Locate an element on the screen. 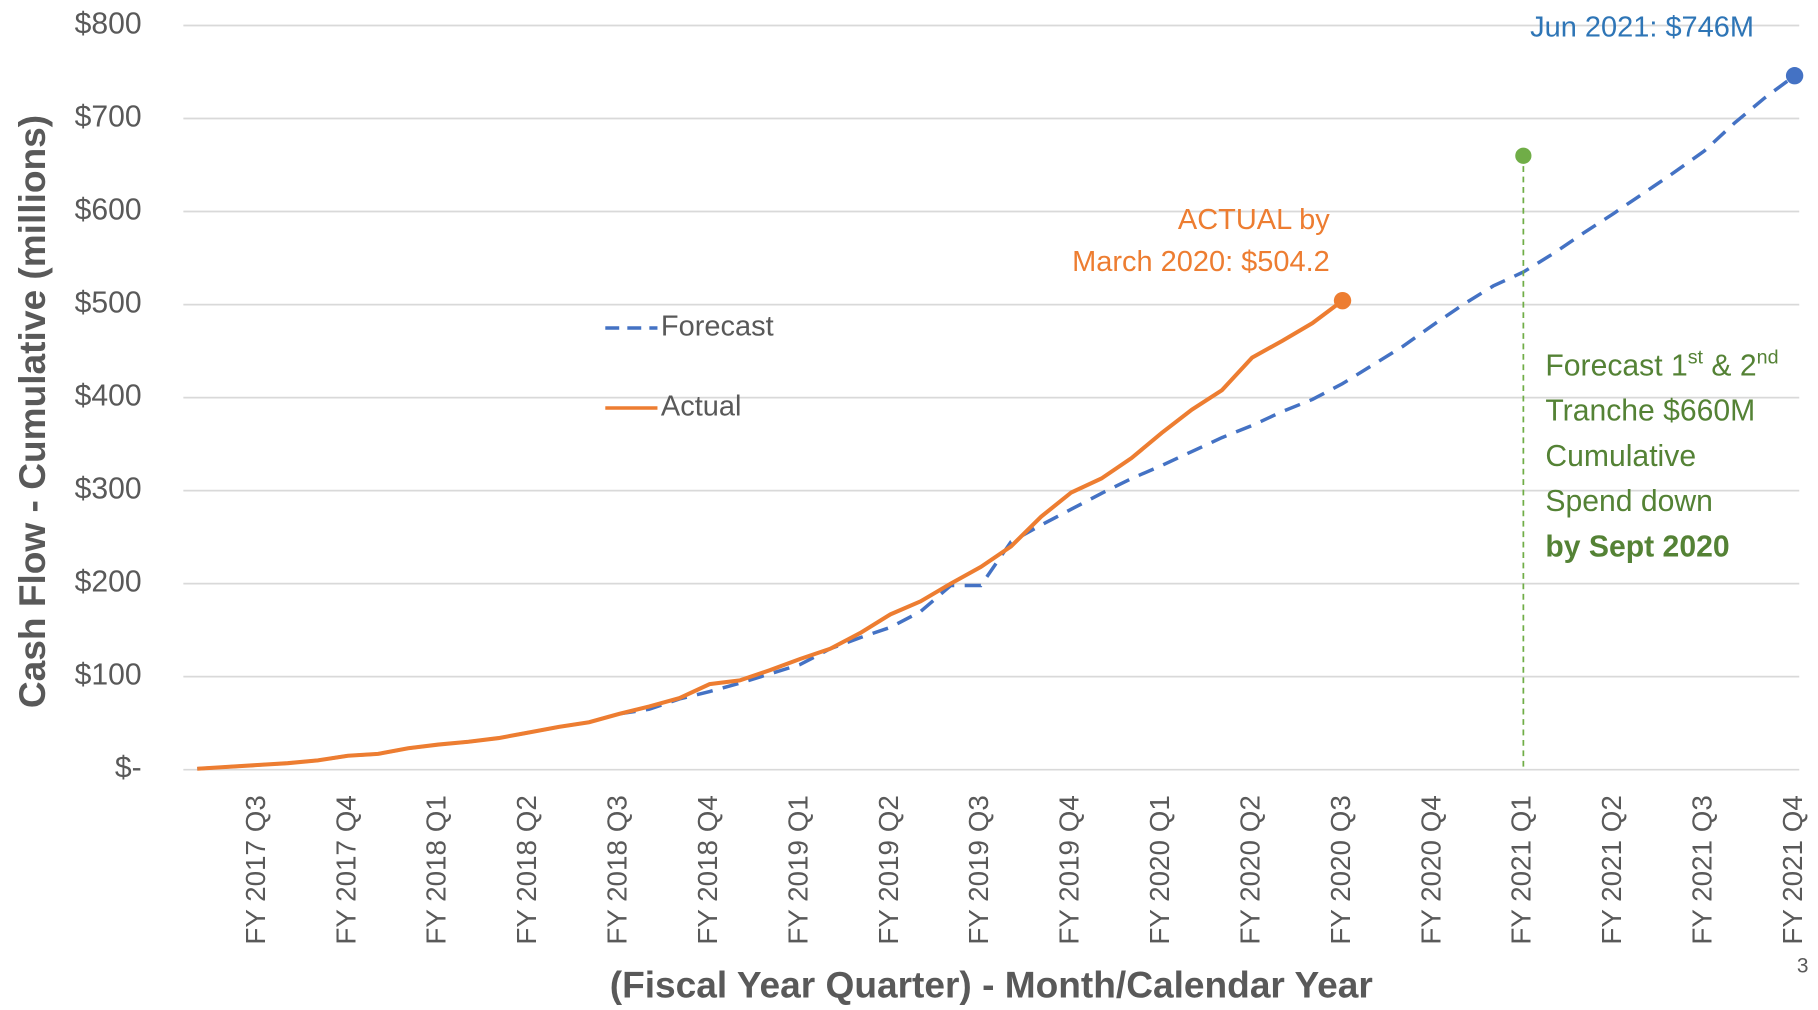 The image size is (1818, 1010). tranche-annotation: Cumulative is located at coordinates (1620, 456).